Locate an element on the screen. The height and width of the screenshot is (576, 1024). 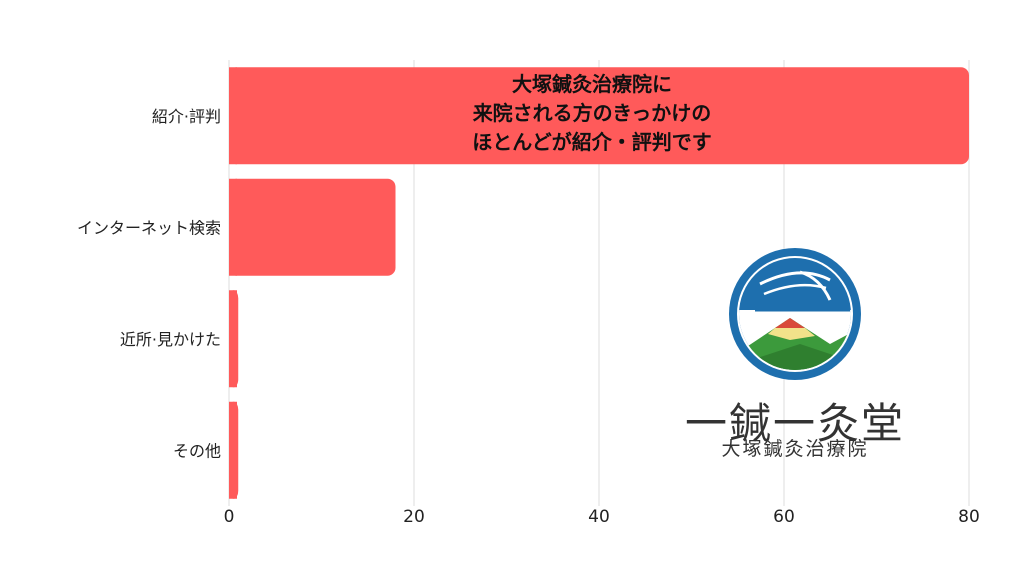
chart-annotation: 大塚鍼灸治療院に 来院される方のきっかけの ほとんどが紹介・評判です is located at coordinates (592, 113).